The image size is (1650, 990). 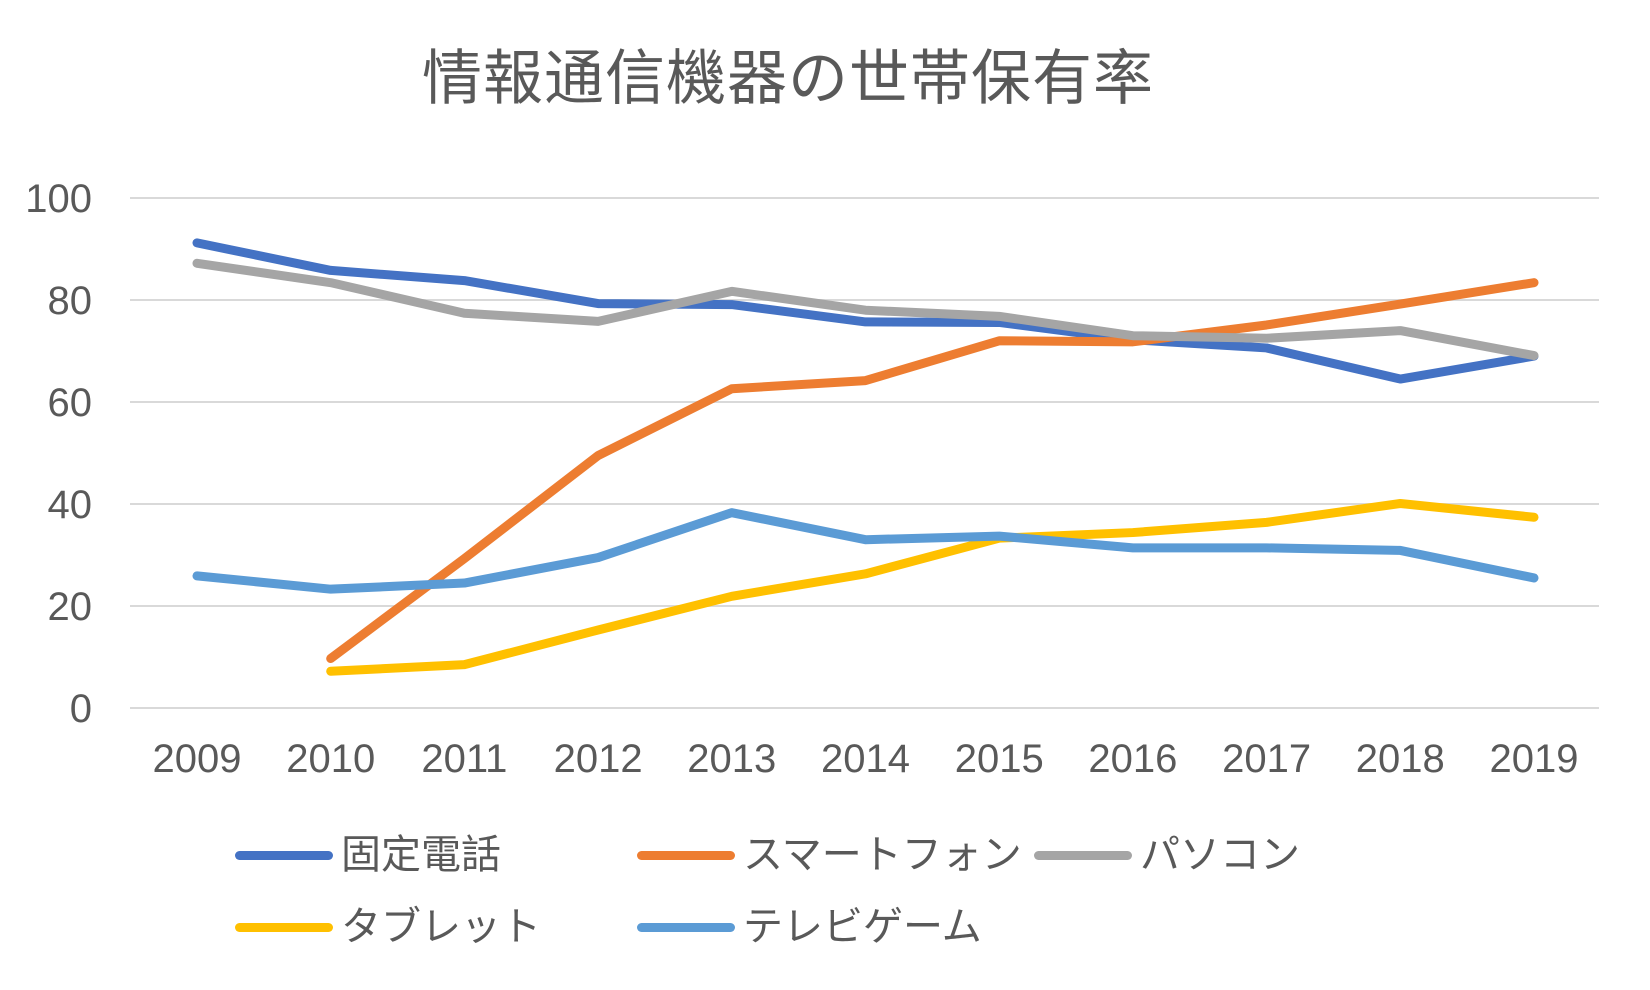 I want to click on x-axis-label: 2013, so click(x=731, y=759).